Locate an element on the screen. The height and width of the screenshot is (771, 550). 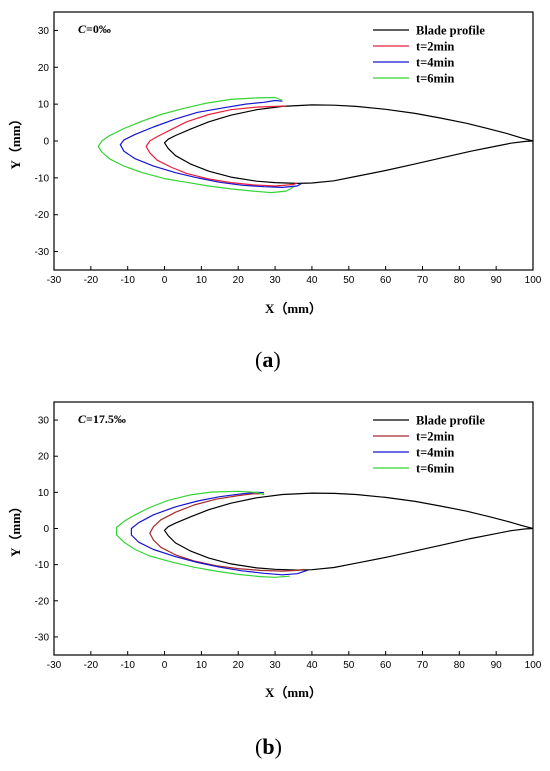
panel-label-b: (b) is located at coordinates (268, 746).